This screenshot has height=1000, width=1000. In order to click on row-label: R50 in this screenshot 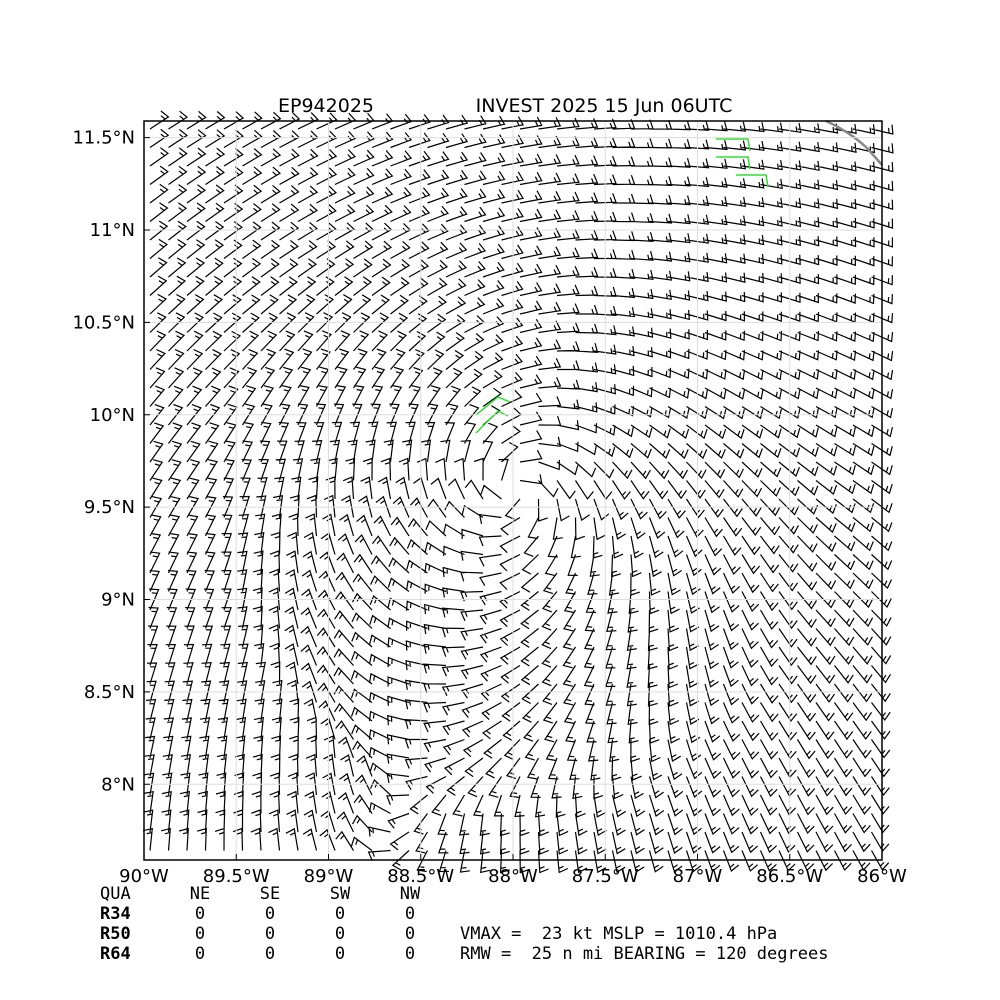, I will do `click(115, 934)`.